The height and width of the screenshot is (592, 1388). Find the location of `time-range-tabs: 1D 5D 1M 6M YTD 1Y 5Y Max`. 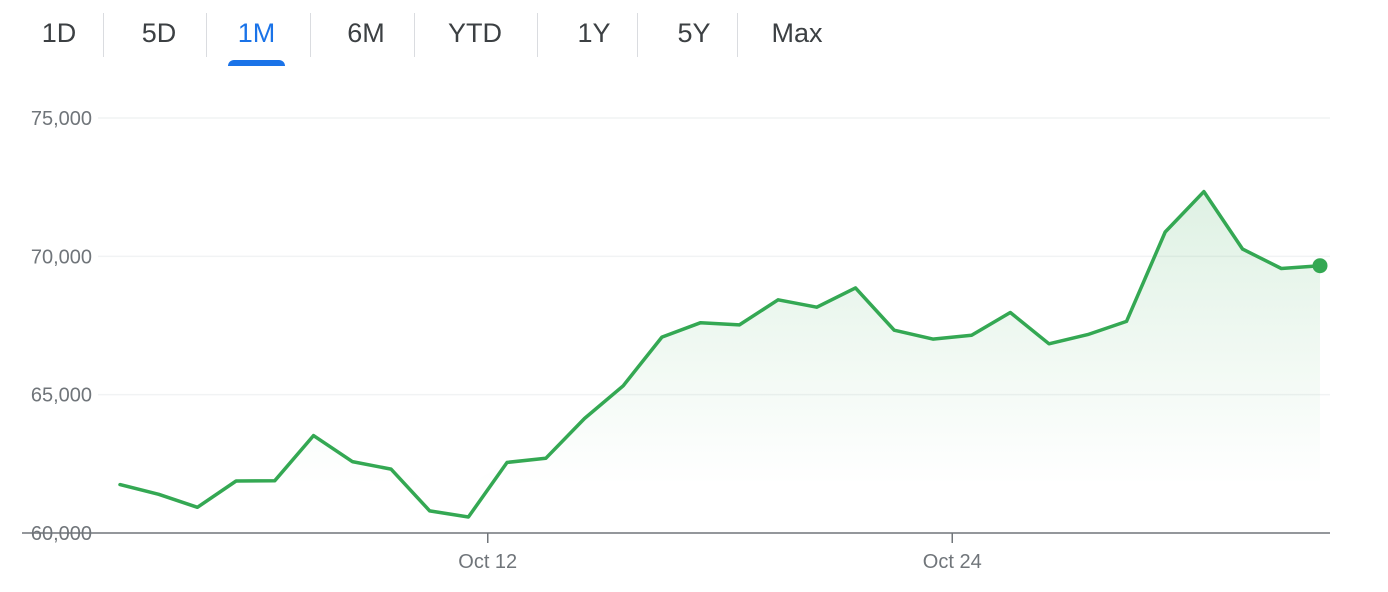

time-range-tabs: 1D 5D 1M 6M YTD 1Y 5Y Max is located at coordinates (450, 36).